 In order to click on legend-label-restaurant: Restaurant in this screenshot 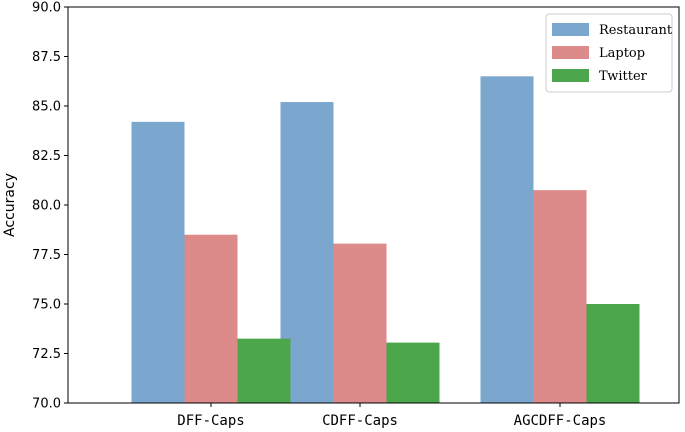, I will do `click(636, 30)`.